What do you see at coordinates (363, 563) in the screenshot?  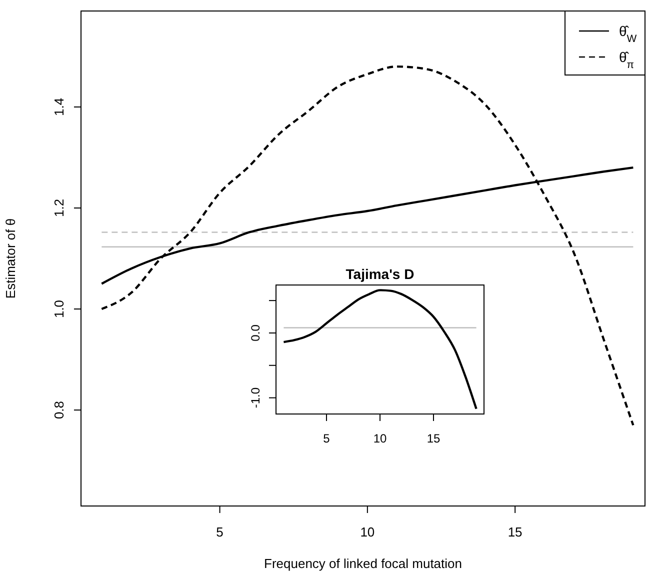 I see `x-axis-title: Frequency of linked focal mutation` at bounding box center [363, 563].